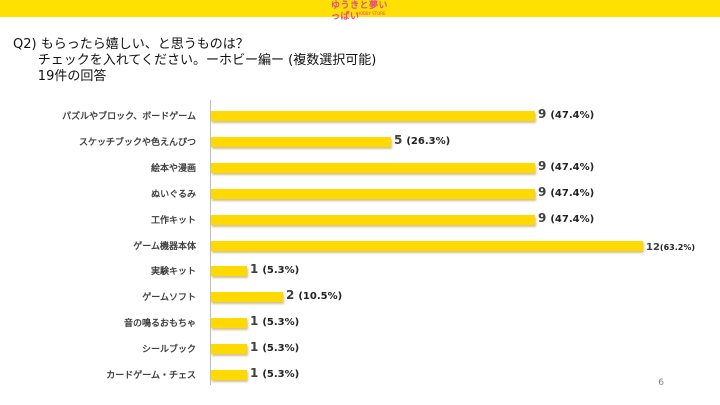 The width and height of the screenshot is (720, 405). Describe the element at coordinates (360, 296) in the screenshot. I see `bar-row: ゲームソフト 2 (10.5%)` at that location.